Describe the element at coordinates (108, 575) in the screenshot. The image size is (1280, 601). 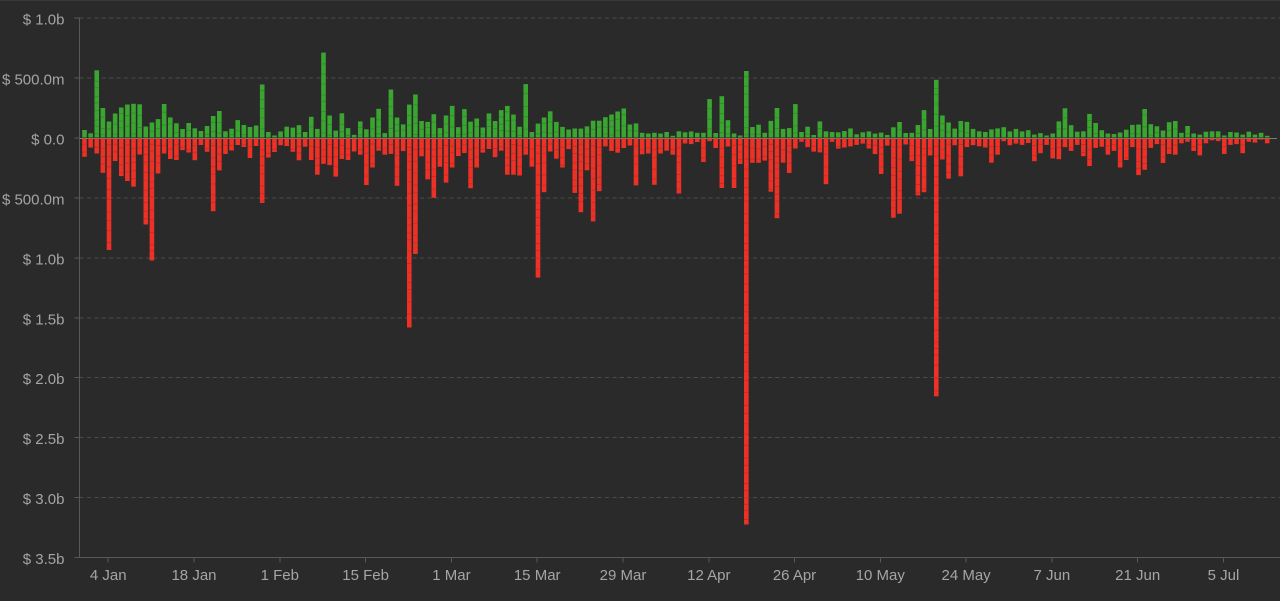
I see `svg-text: 4 Jan` at that location.